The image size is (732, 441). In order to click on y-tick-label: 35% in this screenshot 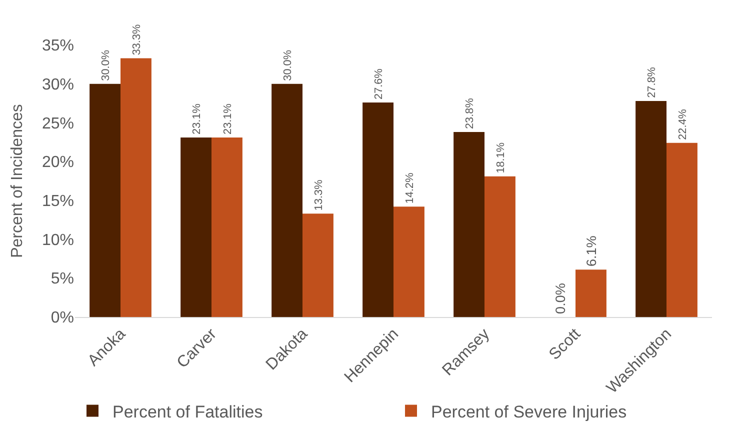, I will do `click(58, 46)`.